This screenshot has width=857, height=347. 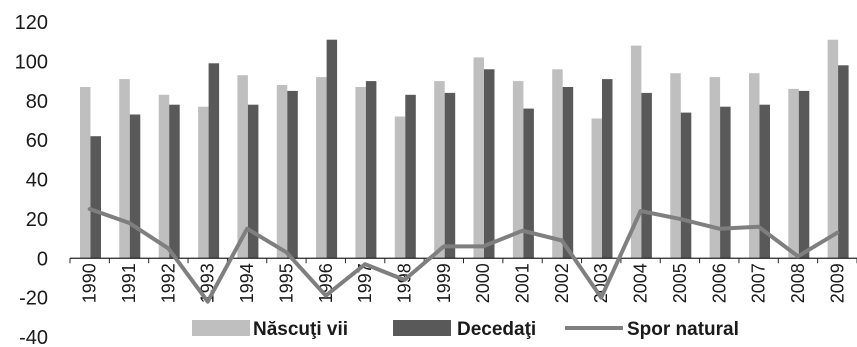 I want to click on legend-nascuti-vii-swatch, so click(x=221, y=328).